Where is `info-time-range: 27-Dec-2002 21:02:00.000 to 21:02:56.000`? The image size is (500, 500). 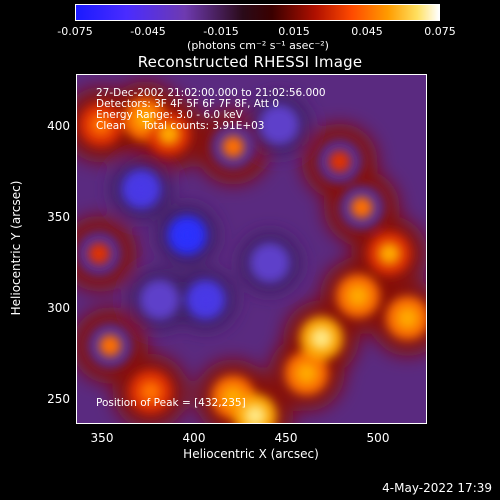 info-time-range: 27-Dec-2002 21:02:00.000 to 21:02:56.000 is located at coordinates (211, 93).